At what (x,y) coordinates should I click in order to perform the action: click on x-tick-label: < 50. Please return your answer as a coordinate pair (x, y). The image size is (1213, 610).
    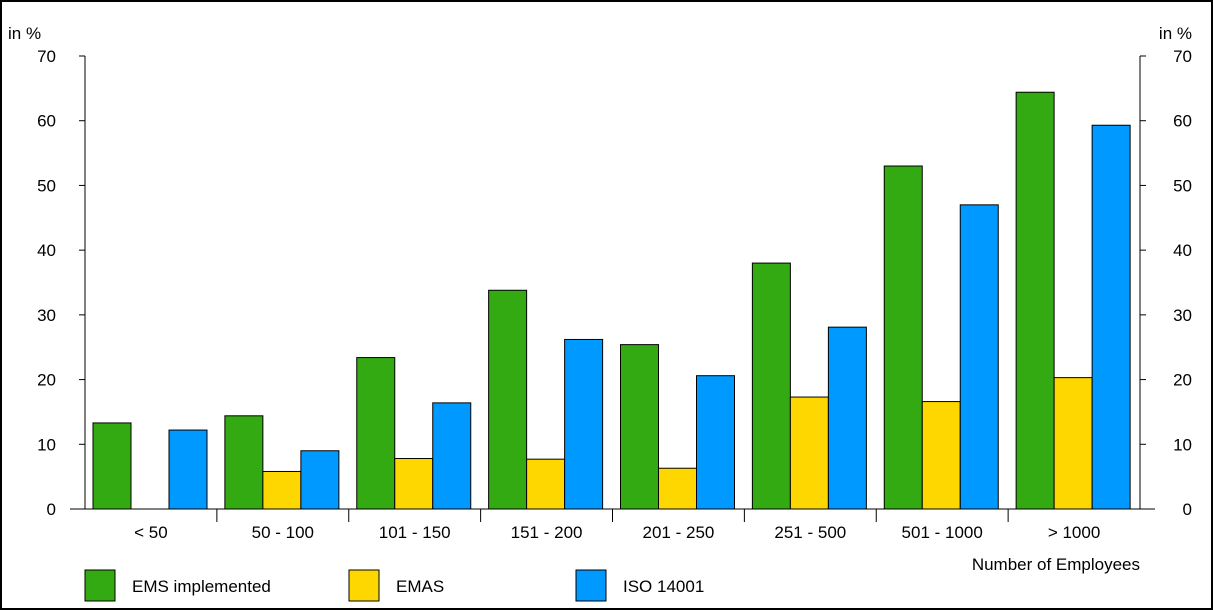
    Looking at the image, I should click on (151, 532).